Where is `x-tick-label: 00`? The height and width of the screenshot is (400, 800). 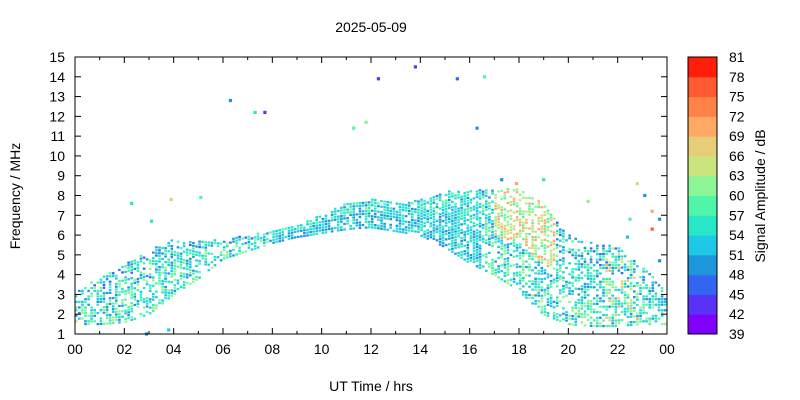 x-tick-label: 00 is located at coordinates (667, 349).